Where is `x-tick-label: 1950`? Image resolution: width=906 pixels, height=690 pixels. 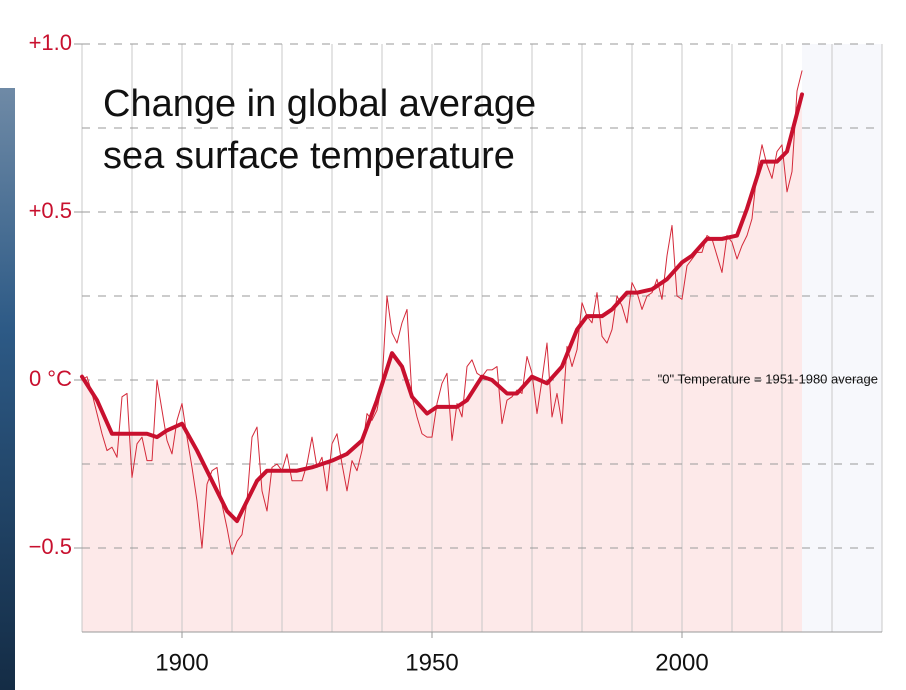
x-tick-label: 1950 is located at coordinates (431, 662).